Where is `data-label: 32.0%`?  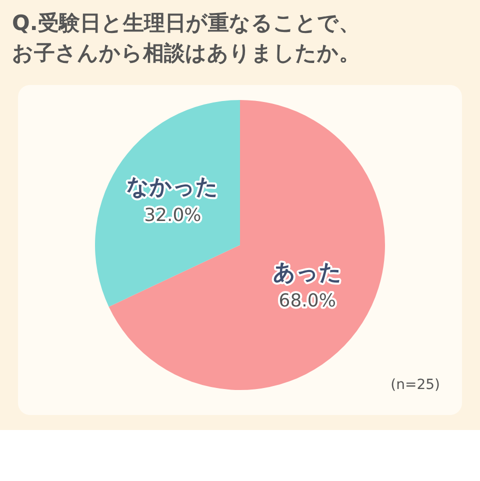 data-label: 32.0% is located at coordinates (173, 215).